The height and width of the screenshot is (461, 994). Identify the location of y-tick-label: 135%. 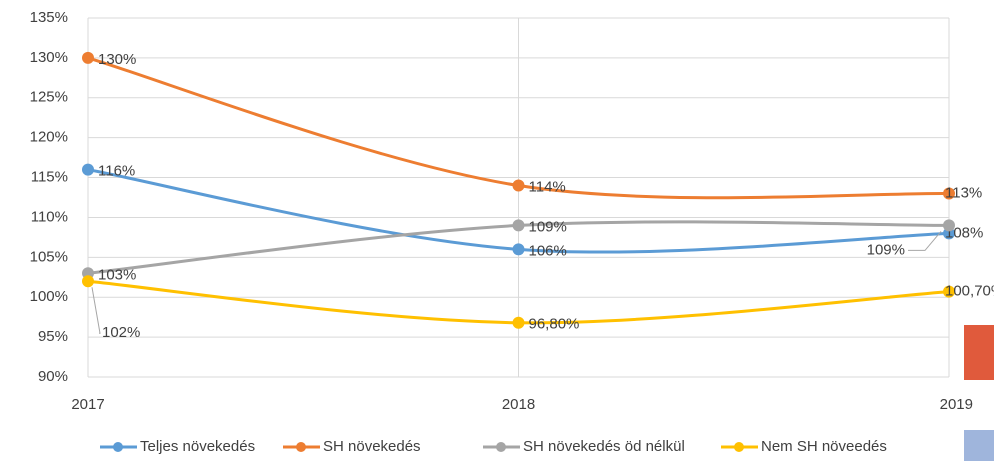
(49, 17).